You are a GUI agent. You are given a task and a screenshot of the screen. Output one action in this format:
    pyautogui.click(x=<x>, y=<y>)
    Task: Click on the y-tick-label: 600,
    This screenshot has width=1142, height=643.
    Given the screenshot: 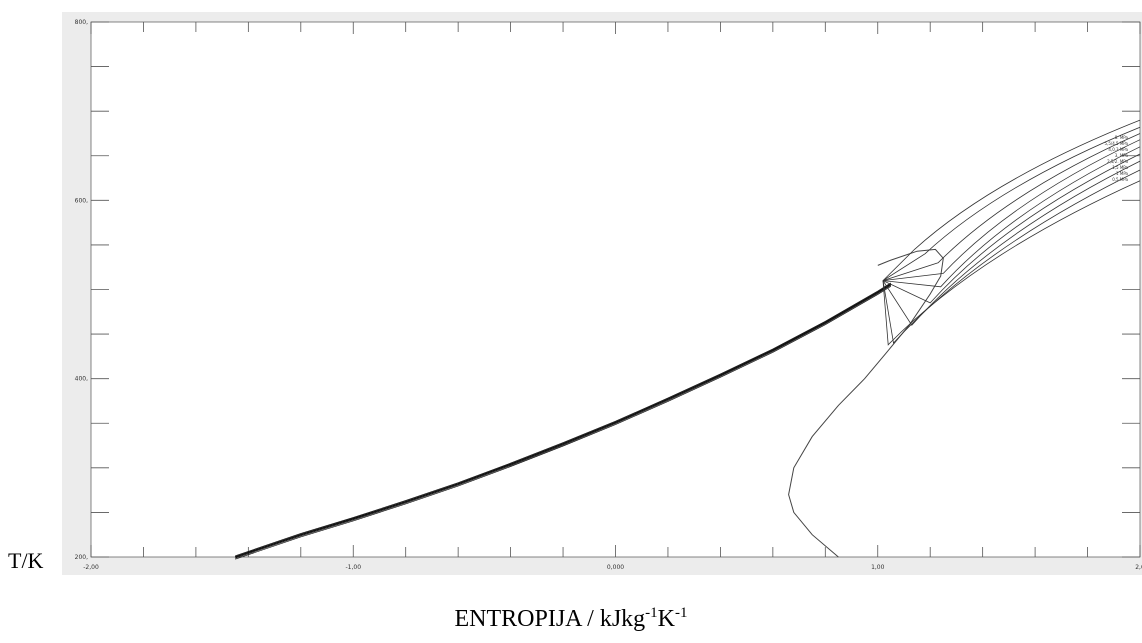 What is the action you would take?
    pyautogui.click(x=81, y=200)
    